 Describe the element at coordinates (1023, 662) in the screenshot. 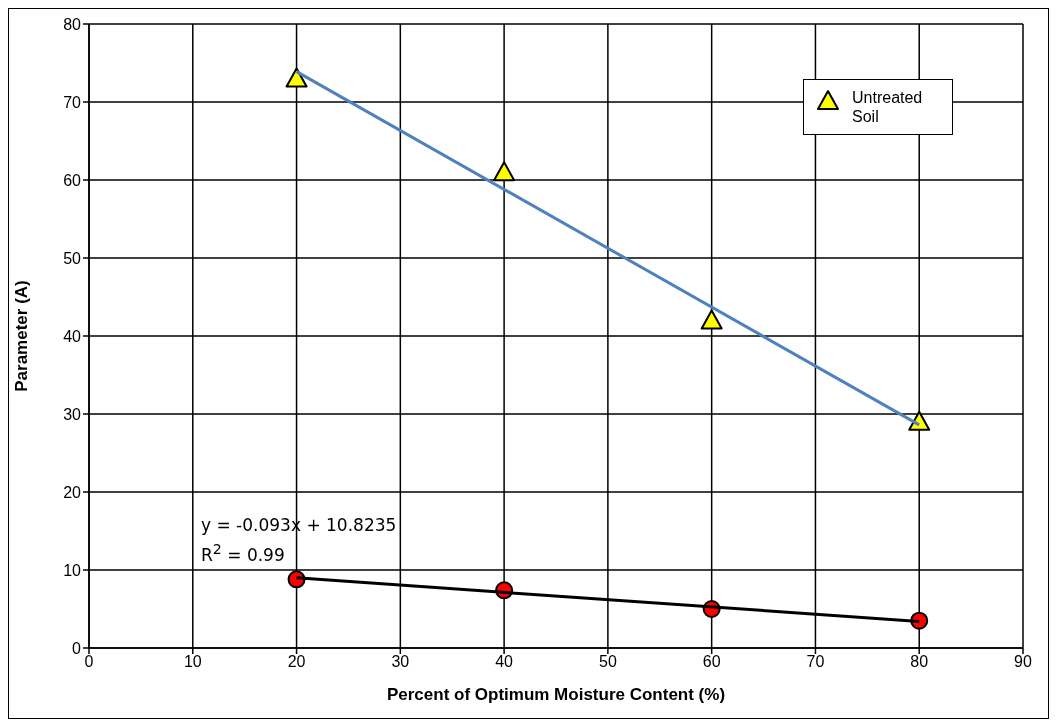

I see `x-tick-label: 90` at that location.